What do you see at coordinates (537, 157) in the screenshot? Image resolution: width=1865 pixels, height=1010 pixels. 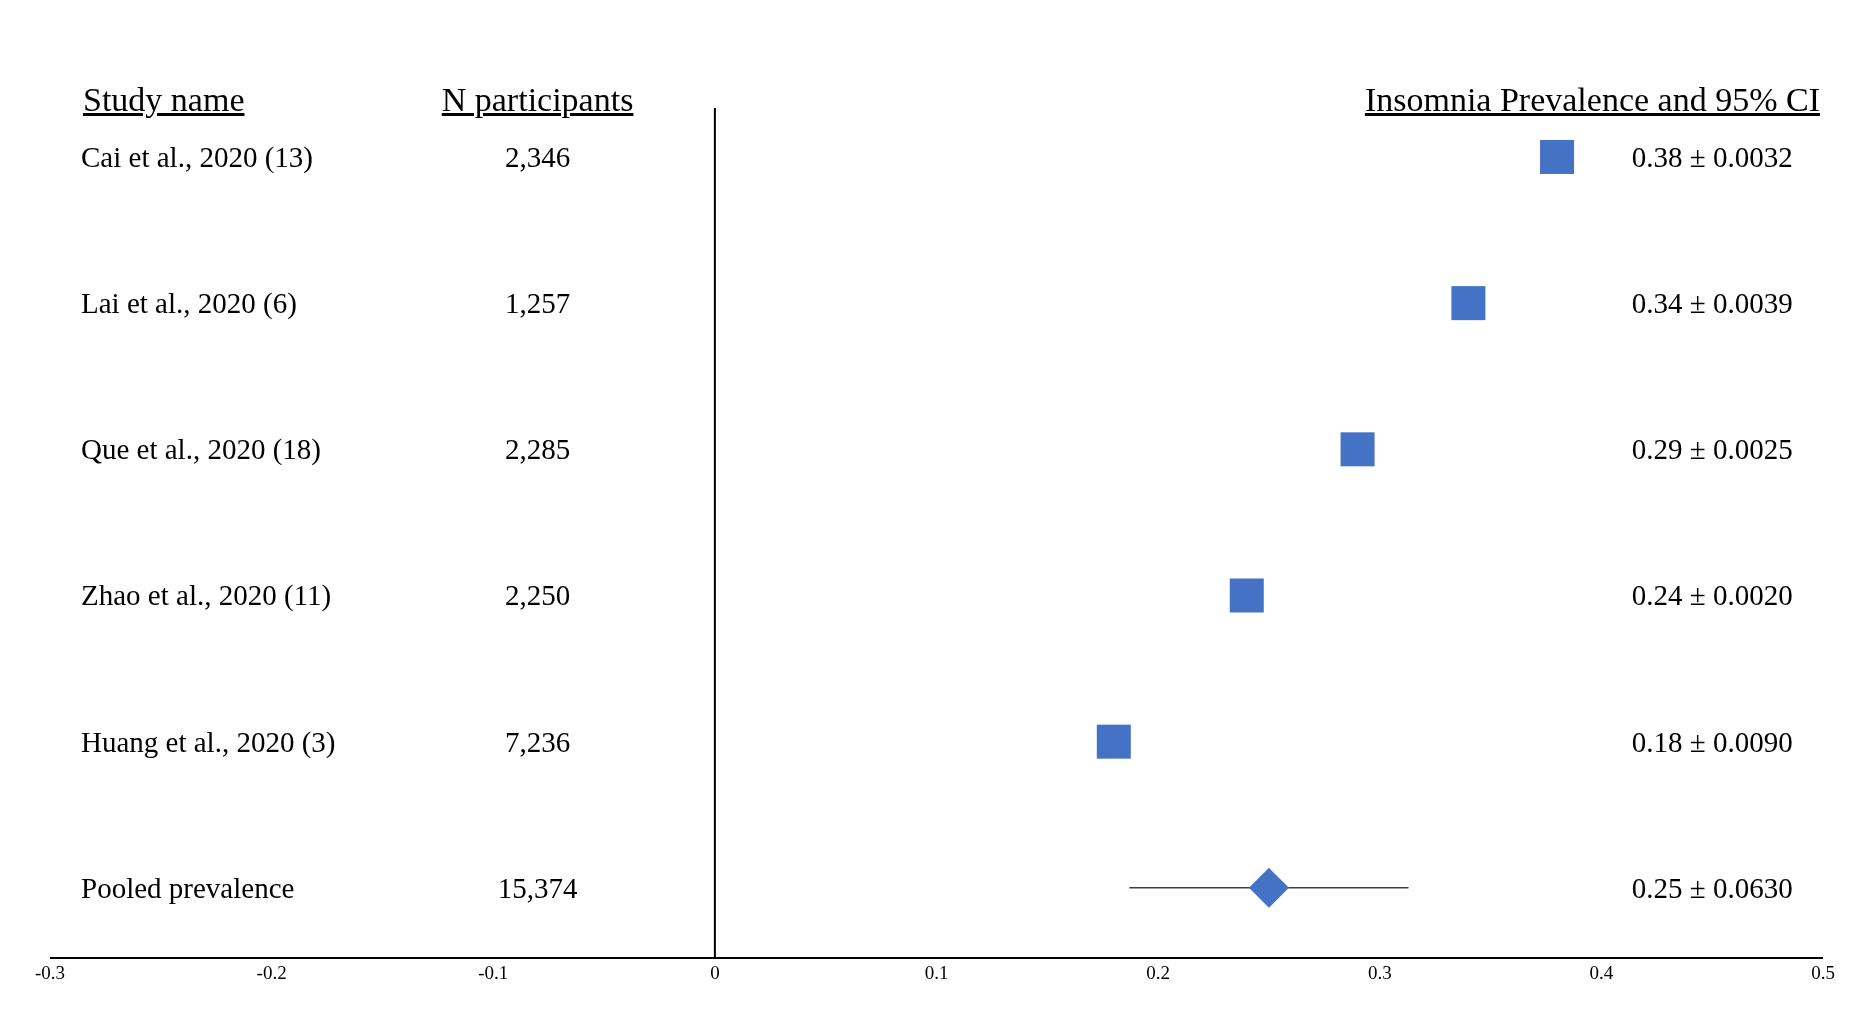 I see `annotation: 2,346` at bounding box center [537, 157].